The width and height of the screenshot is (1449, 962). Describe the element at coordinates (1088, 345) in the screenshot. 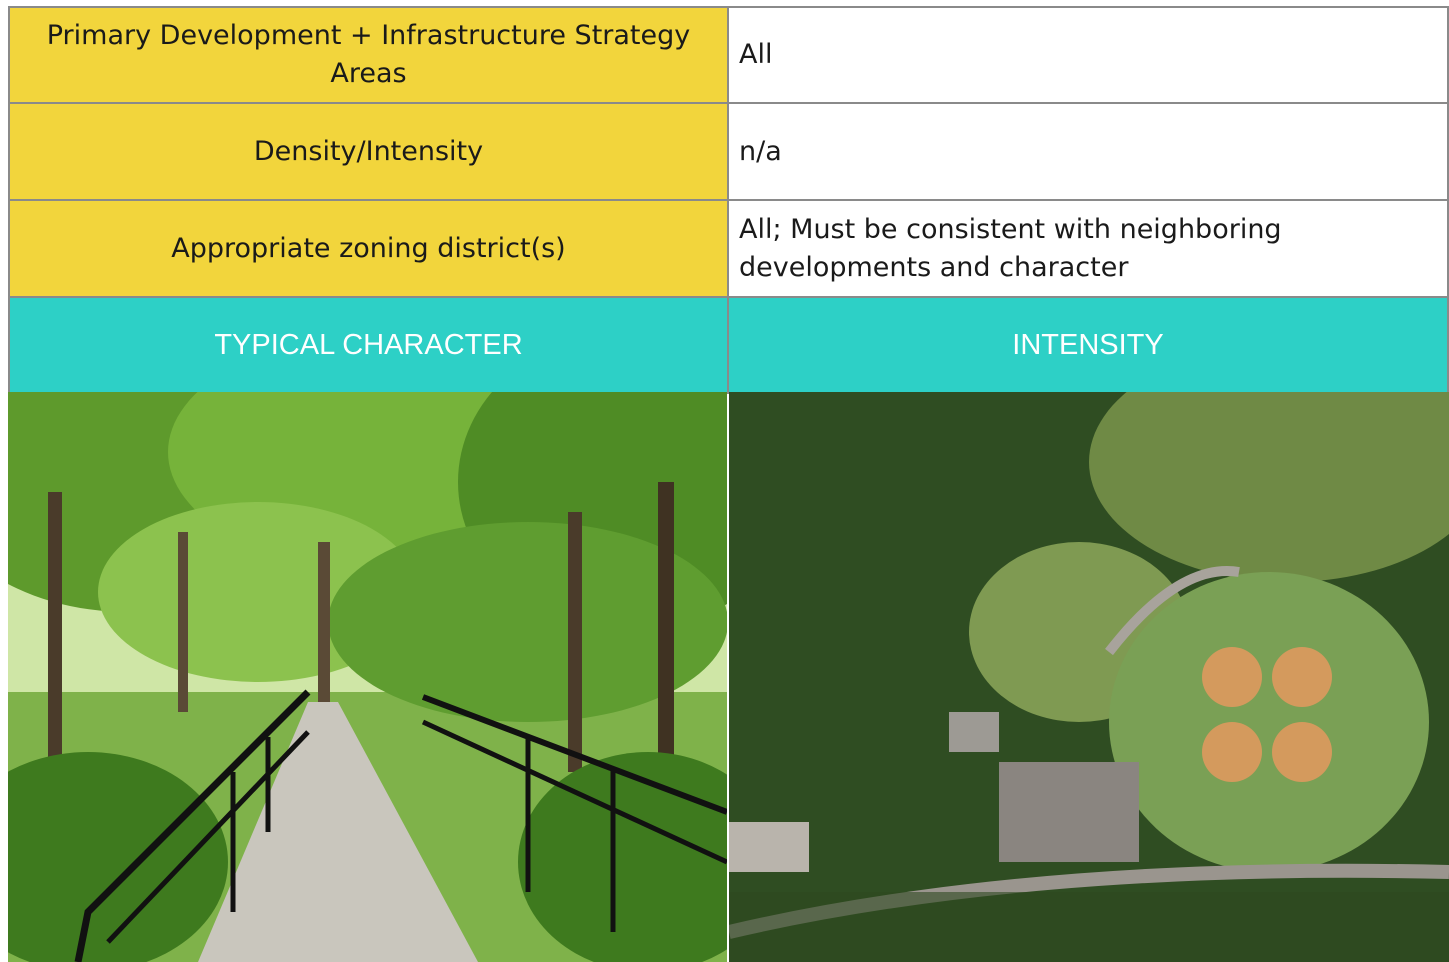

I see `column-header: INTENSITY` at that location.